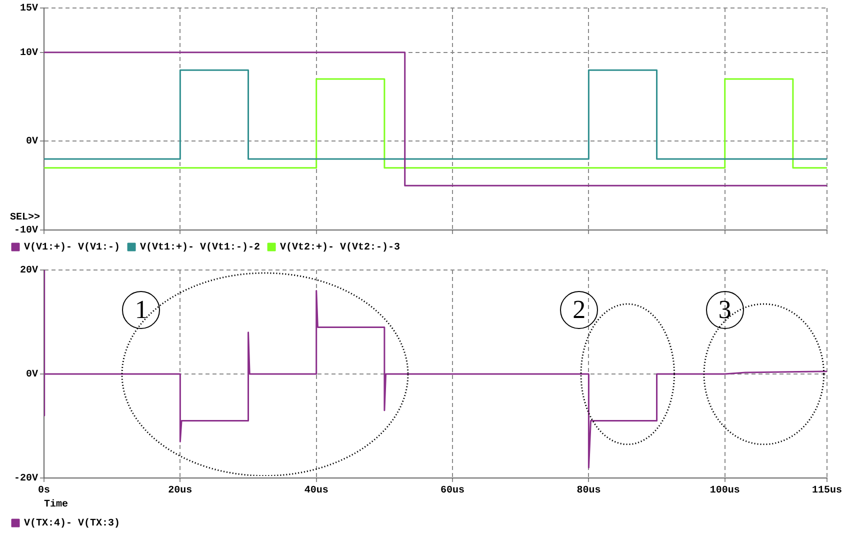  I want to click on x-tick-label: 40us, so click(316, 491).